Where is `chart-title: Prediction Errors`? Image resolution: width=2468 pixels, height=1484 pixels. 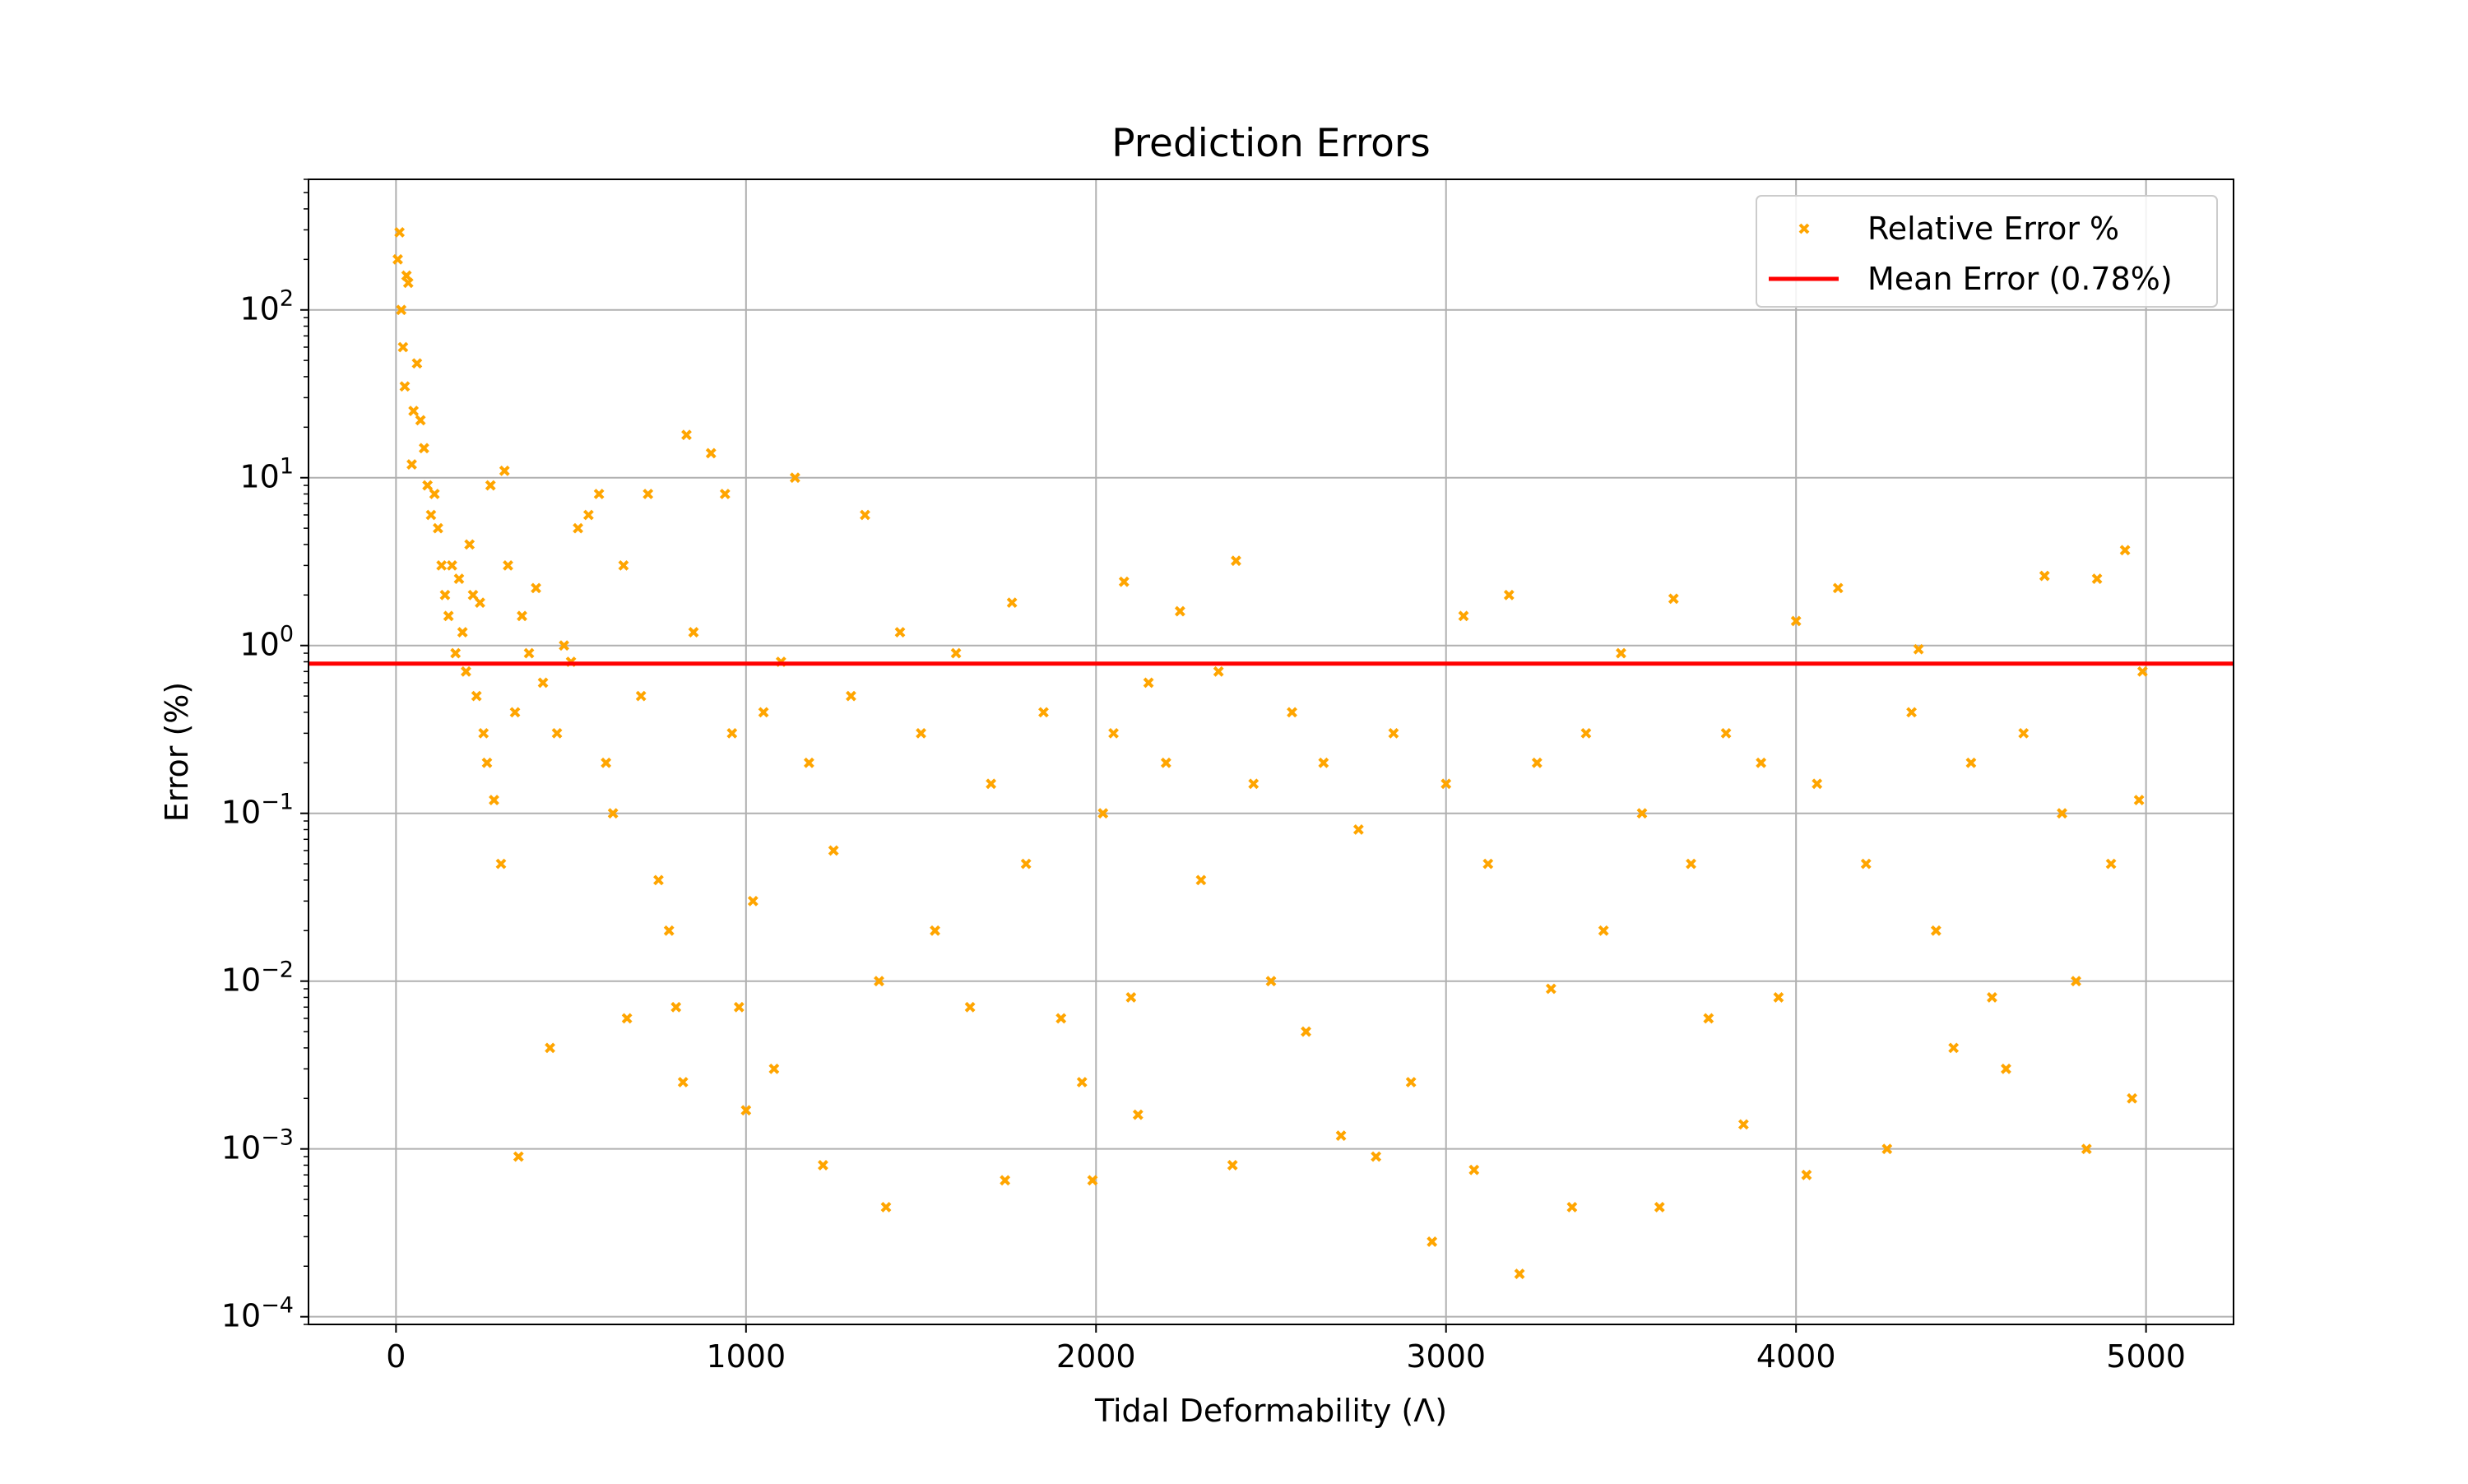 chart-title: Prediction Errors is located at coordinates (1270, 143).